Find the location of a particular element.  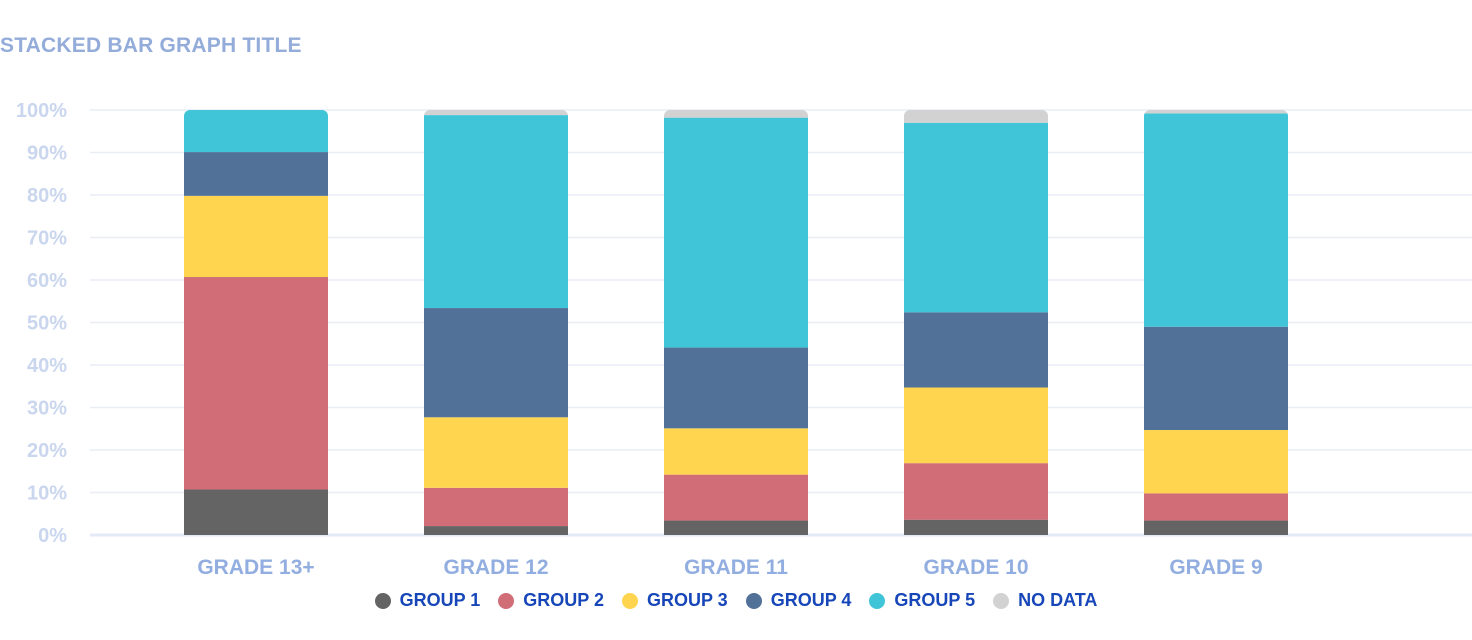

y-axis-ticks: 0% 10% 20% 30% 40% 50% 60% 70% 80% 90% 100% is located at coordinates (41, 323).